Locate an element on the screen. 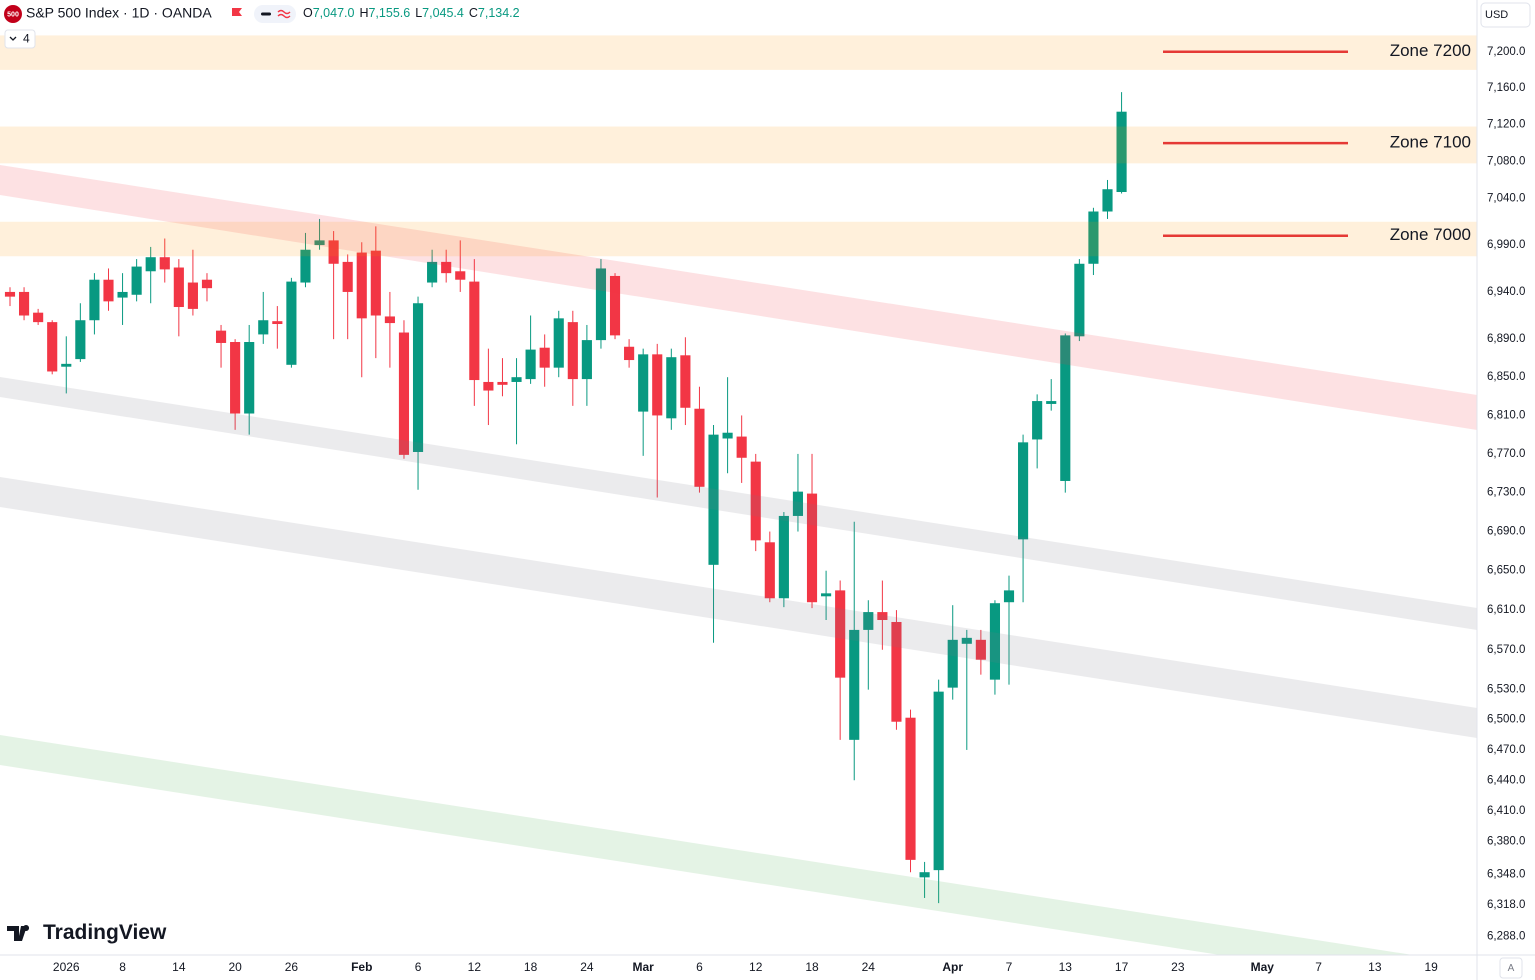 This screenshot has height=980, width=1535. symbol-title: S&P 500 Index · 1D · OANDA is located at coordinates (119, 13).